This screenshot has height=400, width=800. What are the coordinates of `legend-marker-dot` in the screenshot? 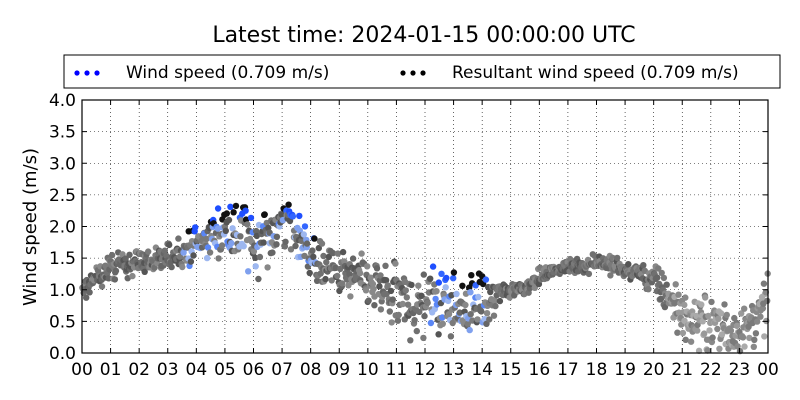 It's located at (97, 73).